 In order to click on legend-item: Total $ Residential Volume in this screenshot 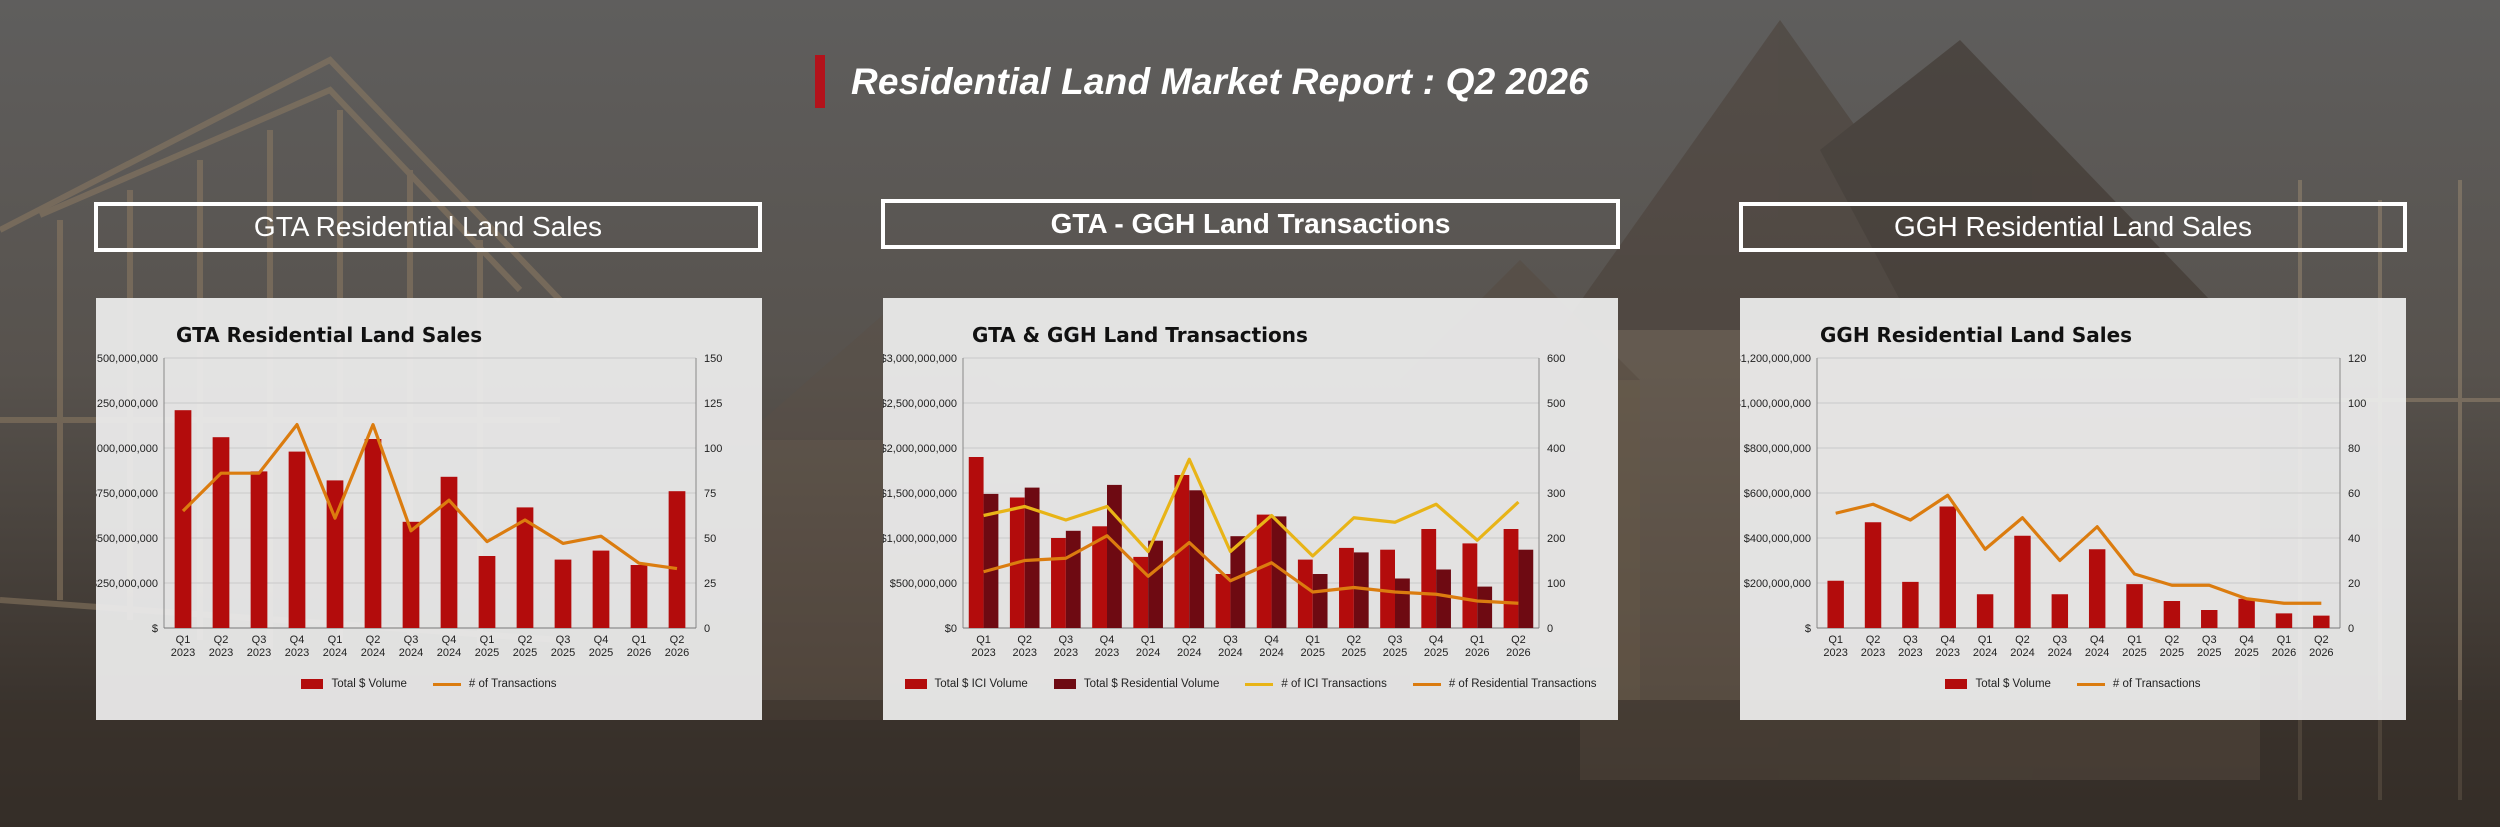, I will do `click(1136, 684)`.